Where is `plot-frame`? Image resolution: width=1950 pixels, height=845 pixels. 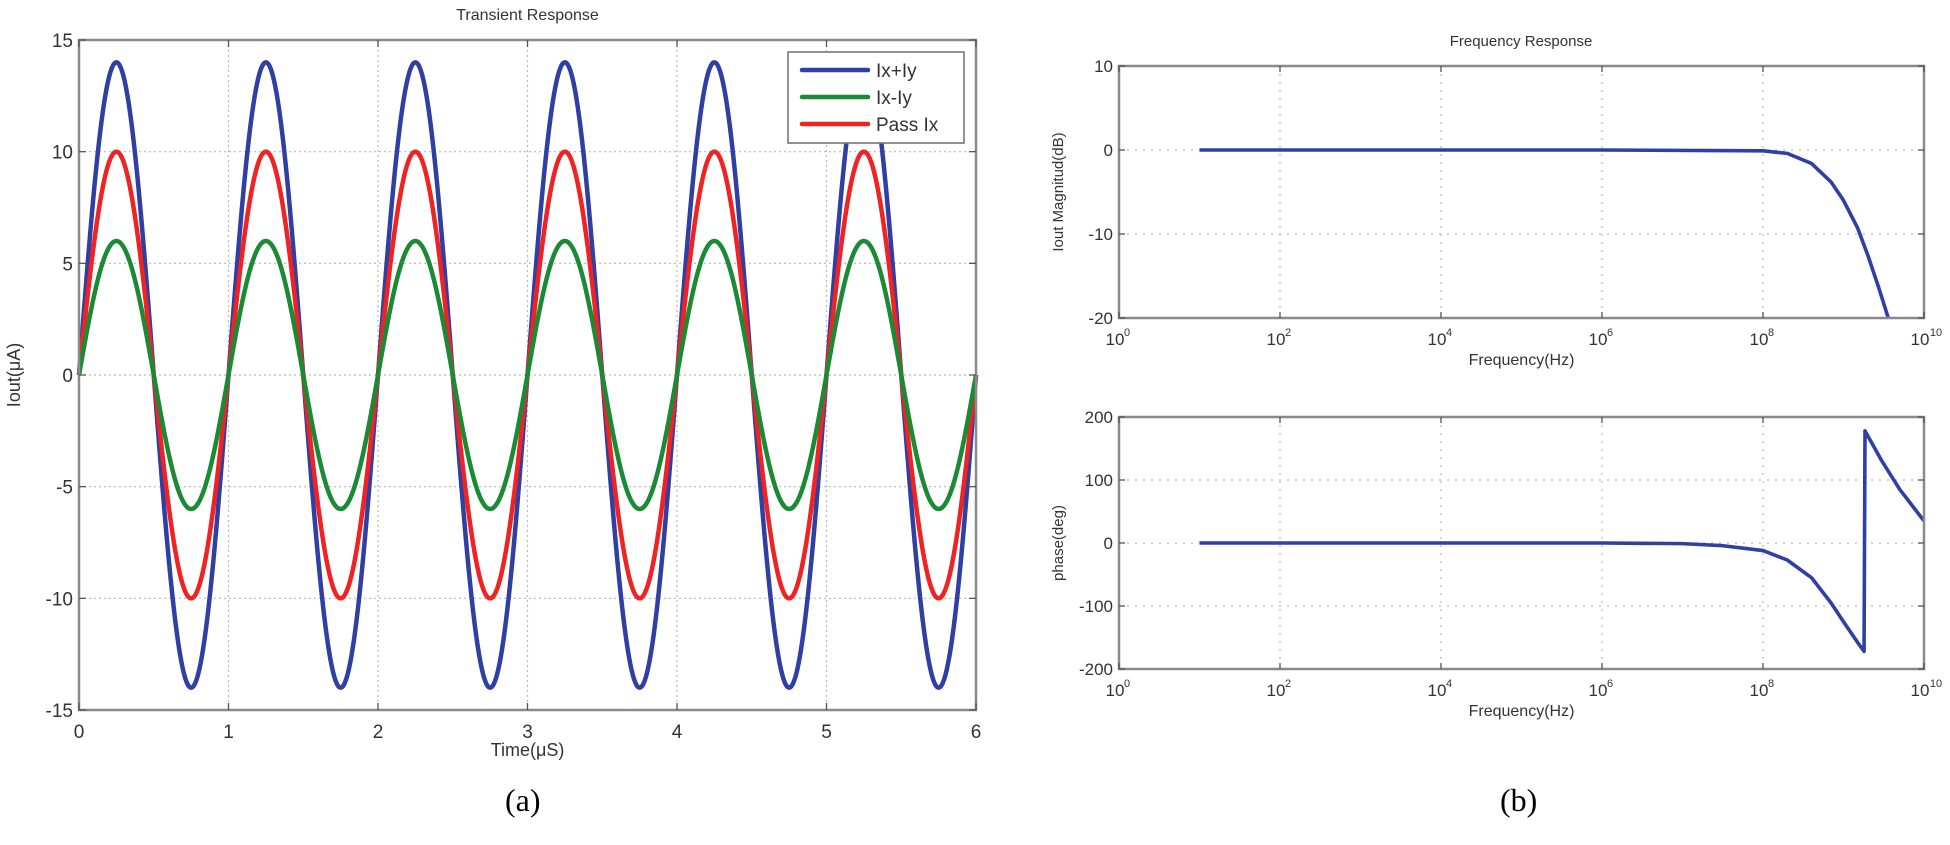
plot-frame is located at coordinates (1521, 192).